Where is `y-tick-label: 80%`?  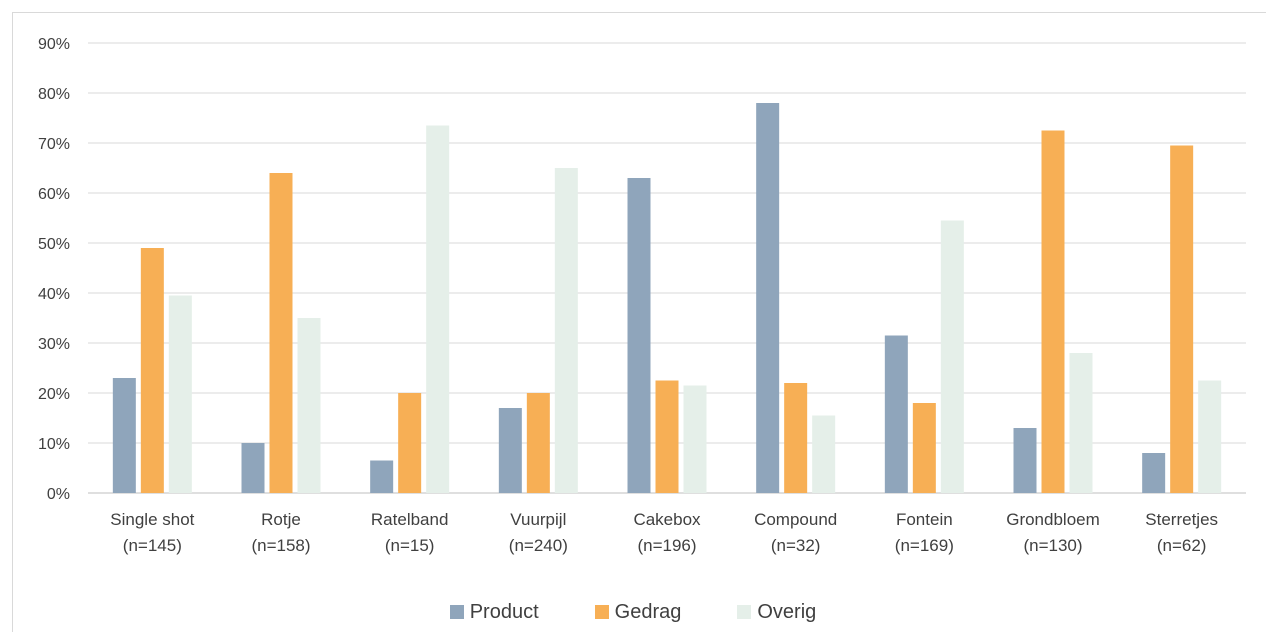
y-tick-label: 80% is located at coordinates (54, 94).